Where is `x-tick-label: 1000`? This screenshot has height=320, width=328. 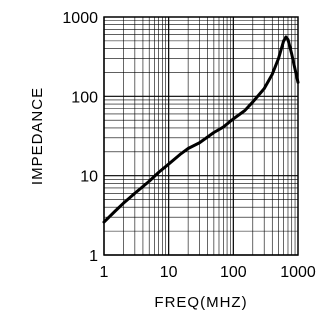
x-tick-label: 1000 is located at coordinates (298, 272).